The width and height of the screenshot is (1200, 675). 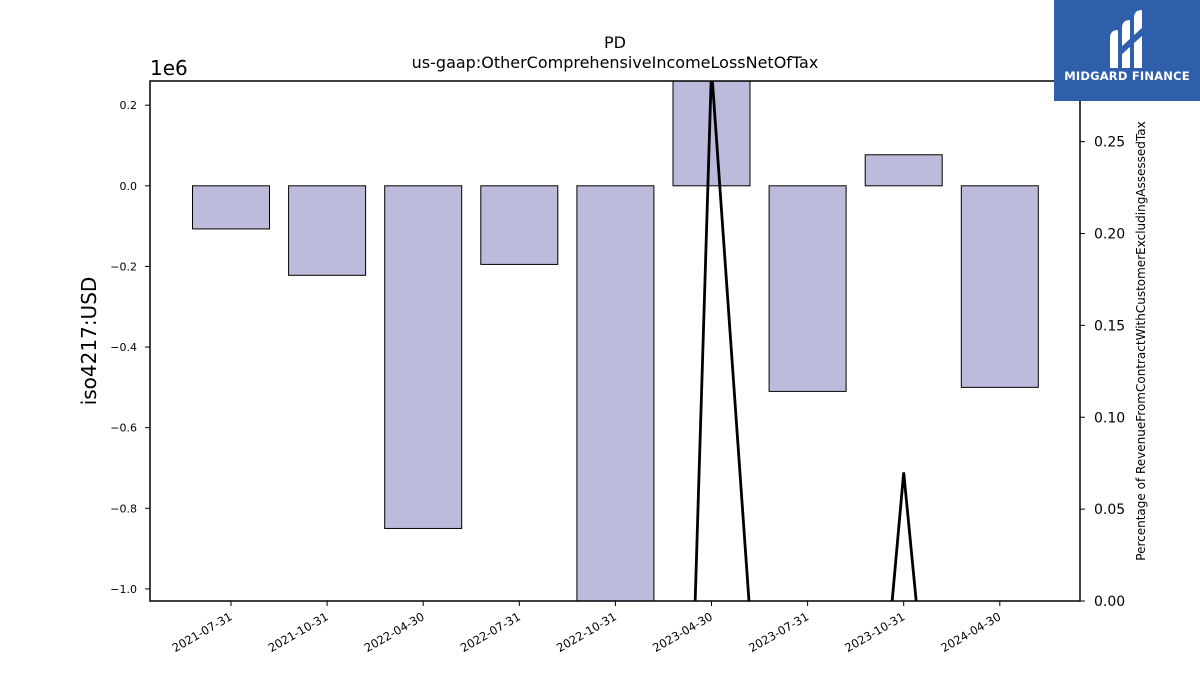 What do you see at coordinates (169, 68) in the screenshot?
I see `y-offset-label: 1e6` at bounding box center [169, 68].